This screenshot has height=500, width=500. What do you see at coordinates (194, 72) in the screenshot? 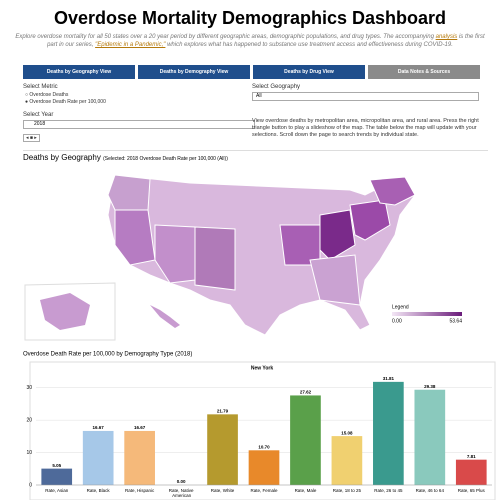
I see `tab: Deaths by Demography View` at bounding box center [194, 72].